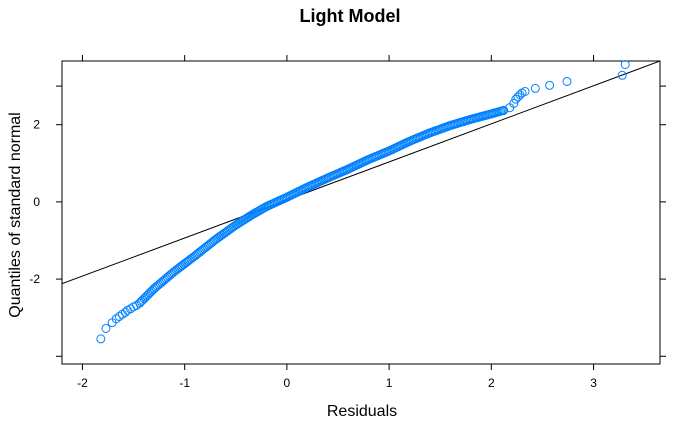  I want to click on chart-title: Light Model, so click(350, 16).